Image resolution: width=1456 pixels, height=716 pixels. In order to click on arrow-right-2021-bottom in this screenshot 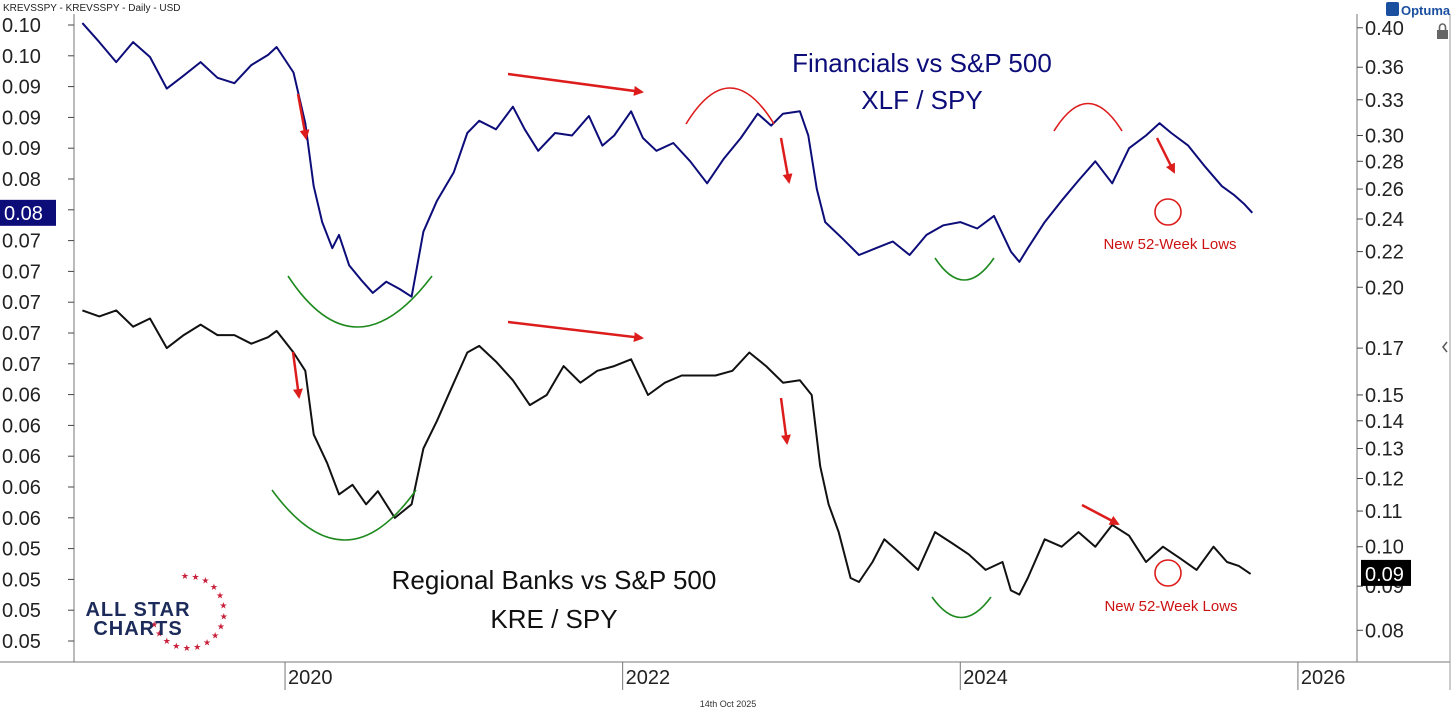, I will do `click(575, 331)`.